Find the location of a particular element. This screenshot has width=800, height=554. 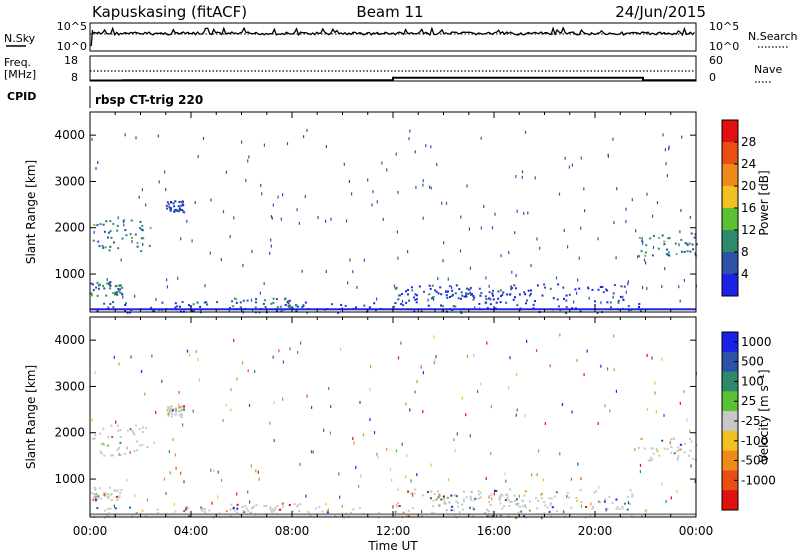

power-colorbar: 28 24 20 16 12 8 4 is located at coordinates (738, 208).